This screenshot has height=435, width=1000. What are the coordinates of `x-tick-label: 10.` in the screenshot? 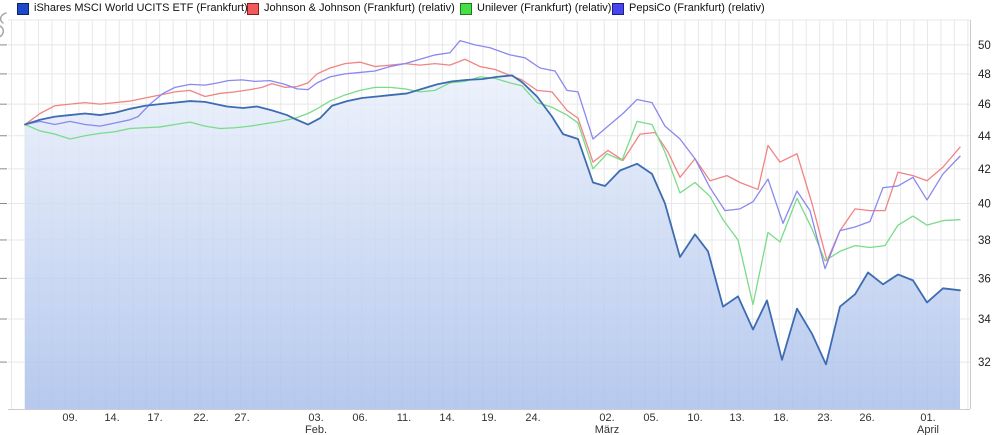 It's located at (694, 418).